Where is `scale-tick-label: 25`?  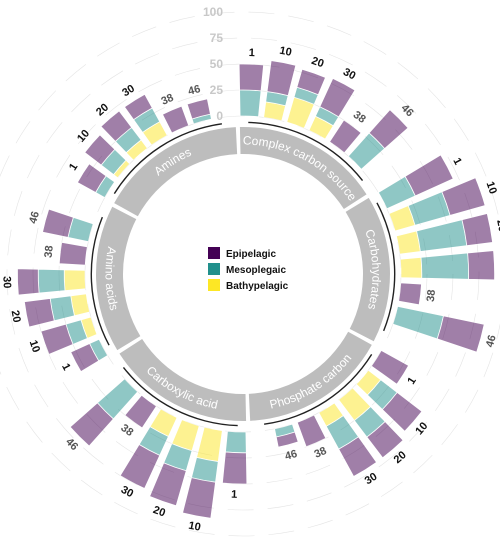
scale-tick-label: 25 is located at coordinates (217, 90).